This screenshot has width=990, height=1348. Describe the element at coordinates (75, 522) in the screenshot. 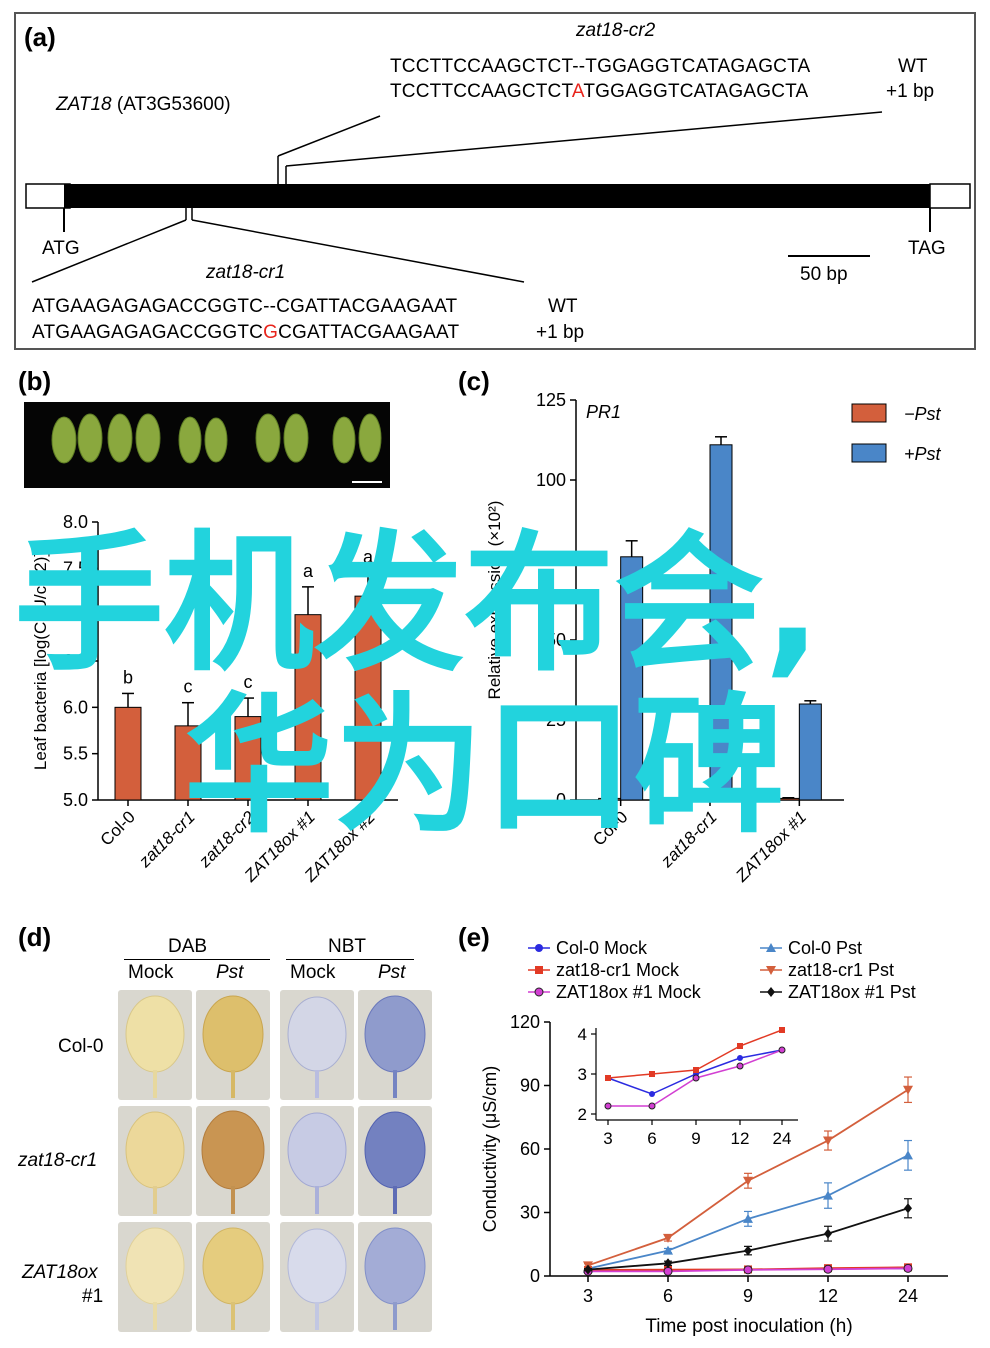

I see `y-tick-label: 8.0` at that location.